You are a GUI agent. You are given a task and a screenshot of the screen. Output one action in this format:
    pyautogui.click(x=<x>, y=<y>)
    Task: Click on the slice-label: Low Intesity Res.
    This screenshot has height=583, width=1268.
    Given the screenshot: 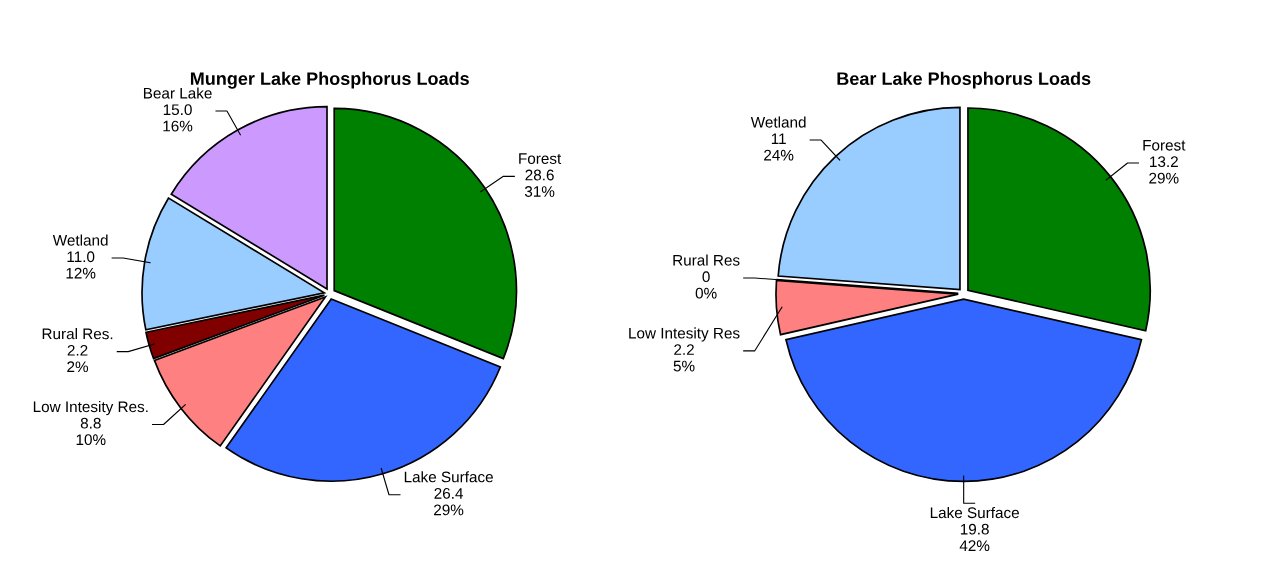 What is the action you would take?
    pyautogui.click(x=90, y=408)
    